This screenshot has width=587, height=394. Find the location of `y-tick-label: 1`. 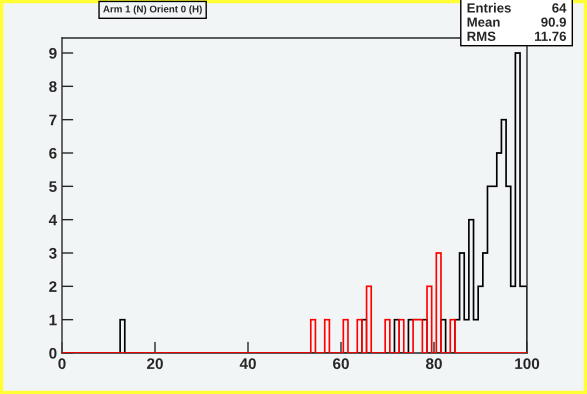

y-tick-label: 1 is located at coordinates (53, 320).